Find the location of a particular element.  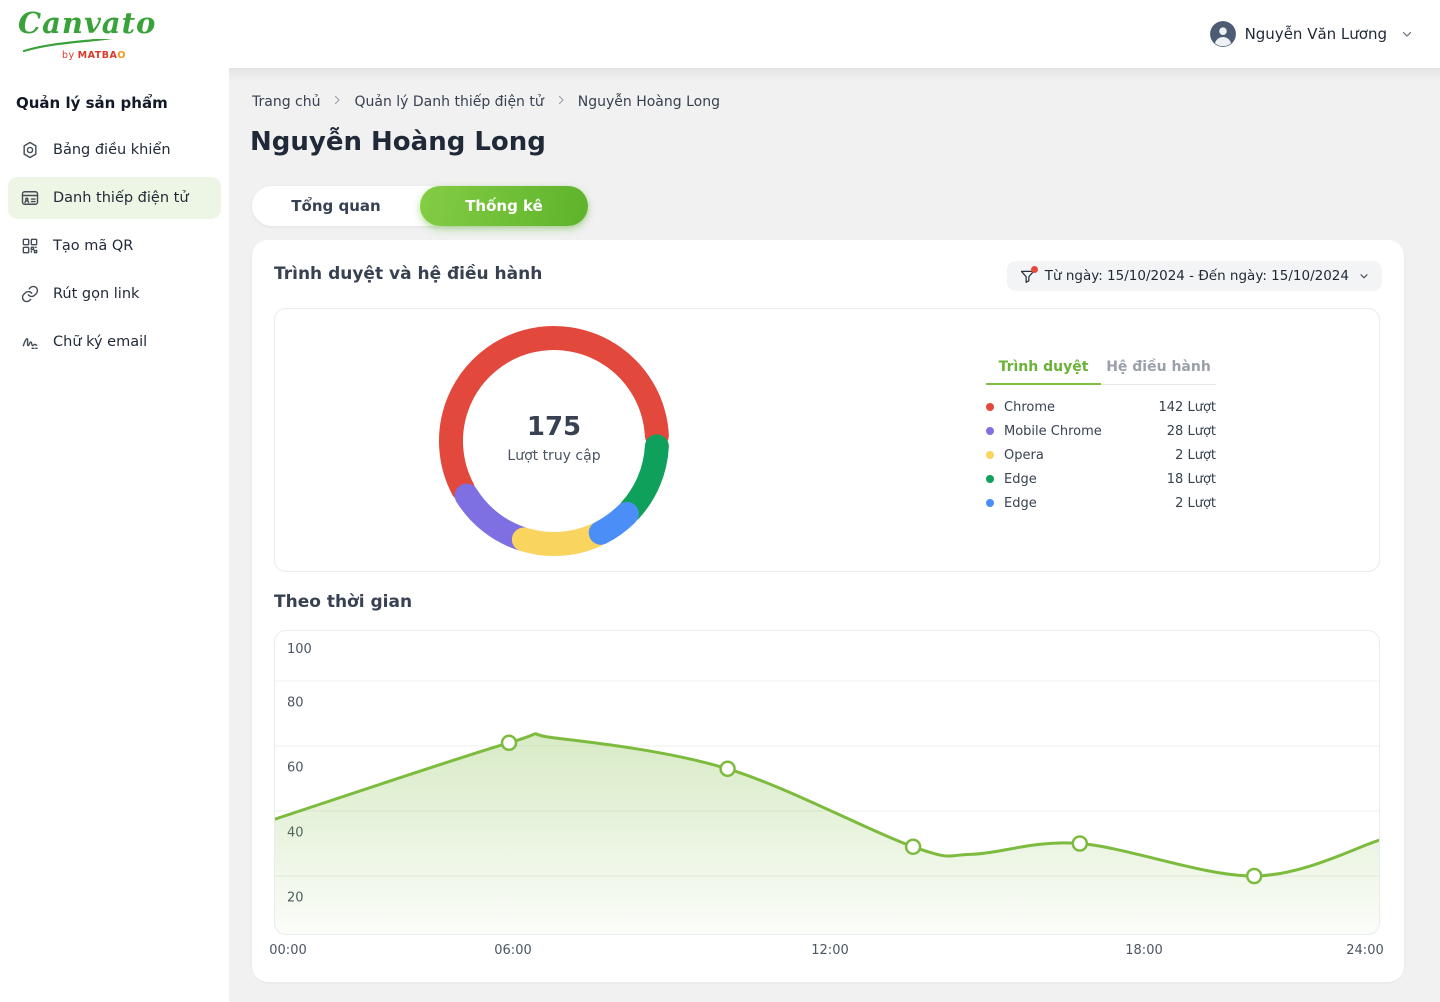

brand-byline: by MATBAO is located at coordinates (94, 55).